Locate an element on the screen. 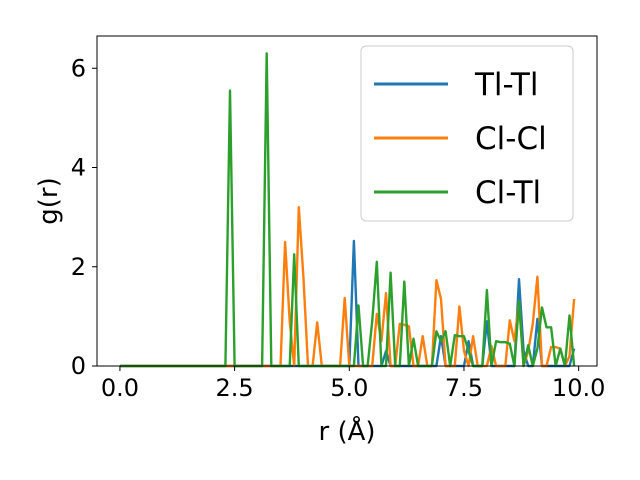 The width and height of the screenshot is (640, 480). y-axis-label: g(r) is located at coordinates (49, 200).